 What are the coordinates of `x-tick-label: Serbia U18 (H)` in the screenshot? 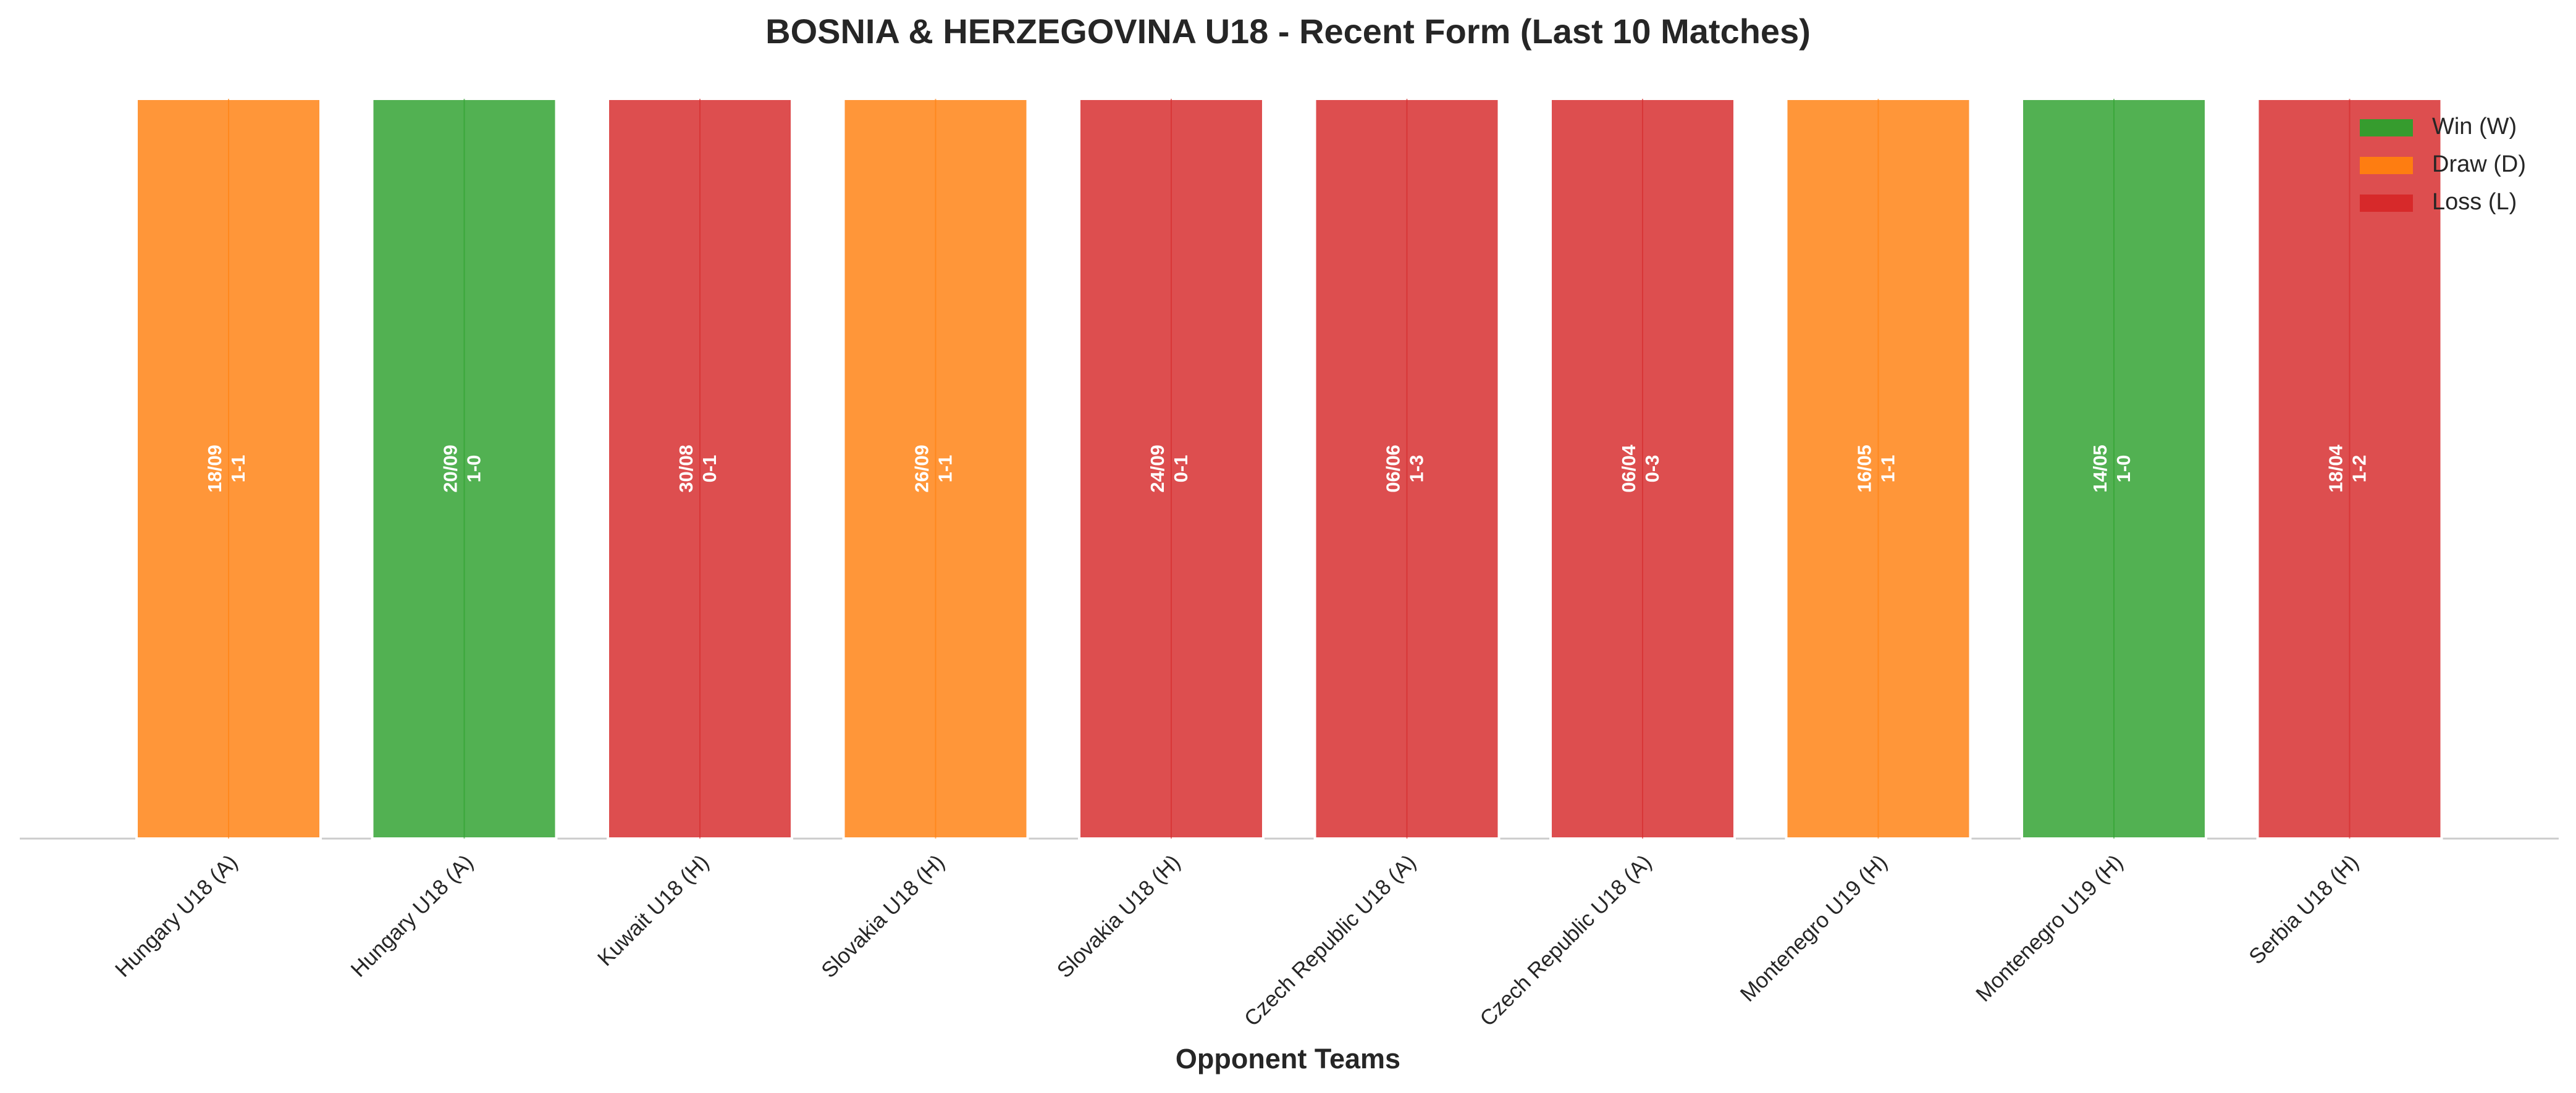 It's located at (2303, 909).